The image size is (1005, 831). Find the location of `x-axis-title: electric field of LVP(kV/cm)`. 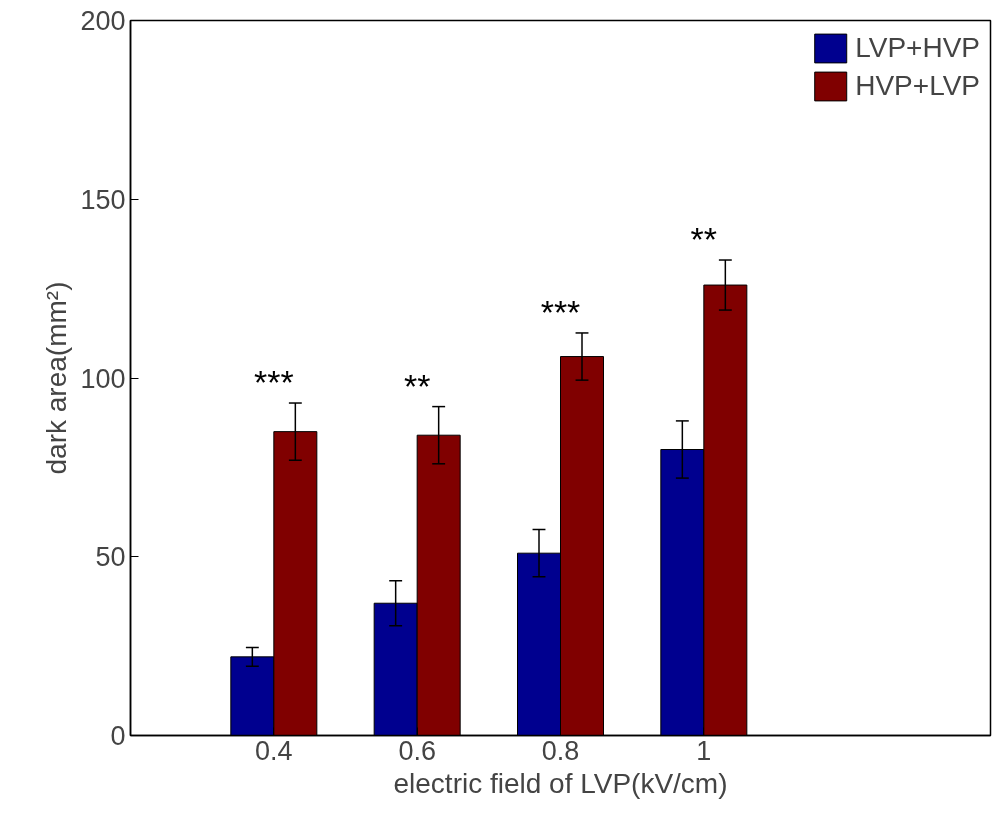

x-axis-title: electric field of LVP(kV/cm) is located at coordinates (560, 783).